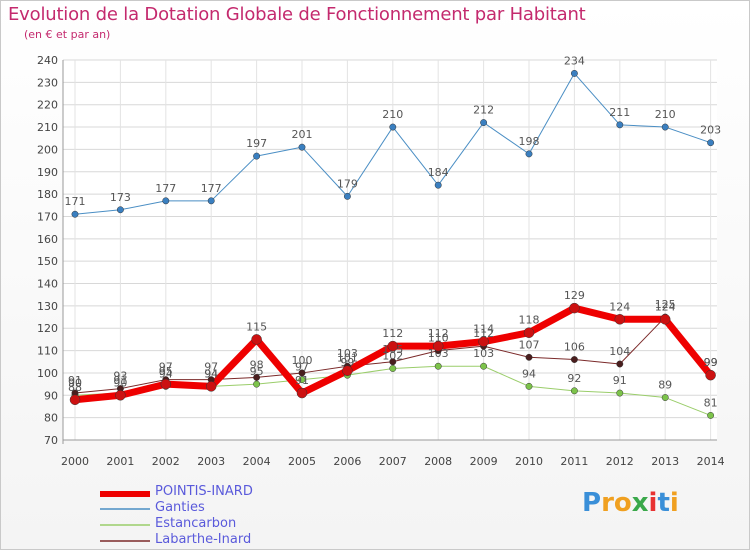 This screenshot has height=550, width=750. Describe the element at coordinates (125, 525) in the screenshot. I see `legend-swatch-estancarbon` at that location.